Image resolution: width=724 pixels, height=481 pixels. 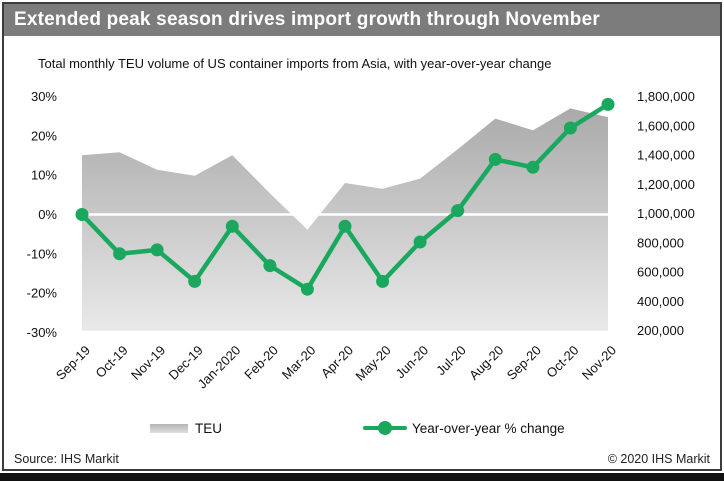 What do you see at coordinates (42, 253) in the screenshot?
I see `left-axis-tick: -10%` at bounding box center [42, 253].